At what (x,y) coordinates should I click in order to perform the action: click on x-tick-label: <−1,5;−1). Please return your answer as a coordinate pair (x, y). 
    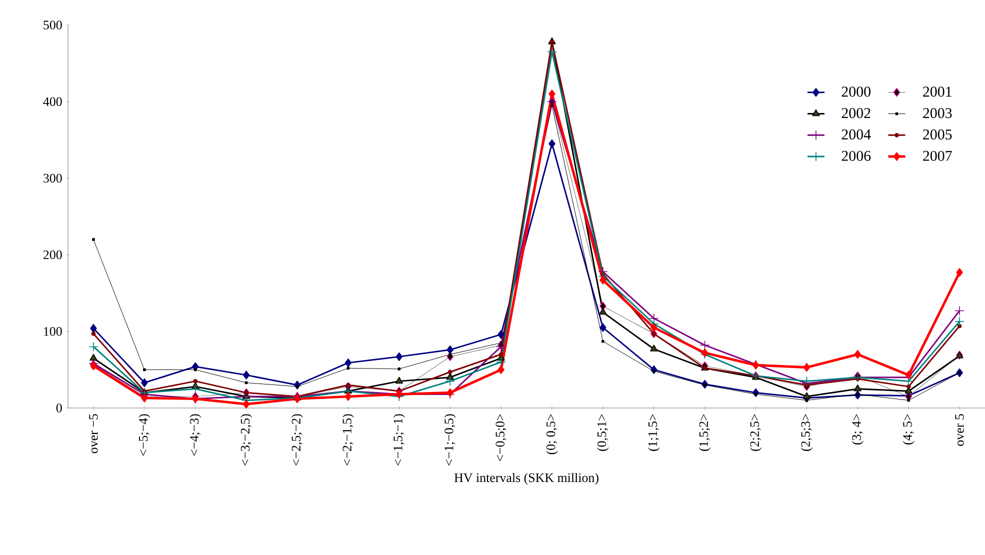
    Looking at the image, I should click on (399, 440).